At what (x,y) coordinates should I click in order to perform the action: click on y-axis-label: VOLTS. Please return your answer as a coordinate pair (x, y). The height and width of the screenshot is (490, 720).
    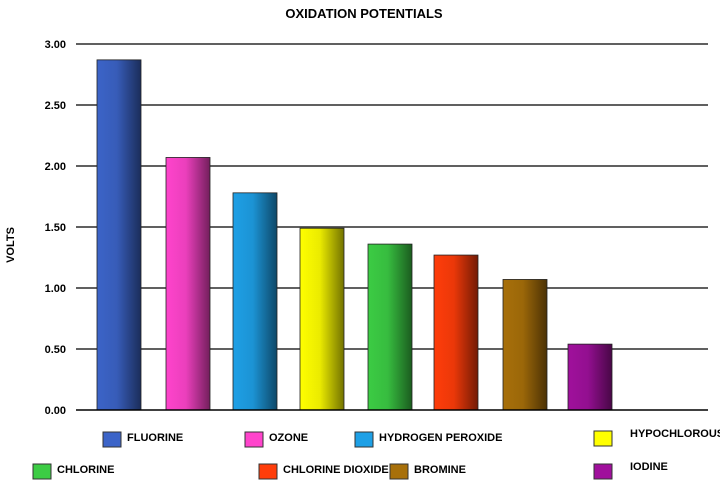
    Looking at the image, I should click on (11, 245).